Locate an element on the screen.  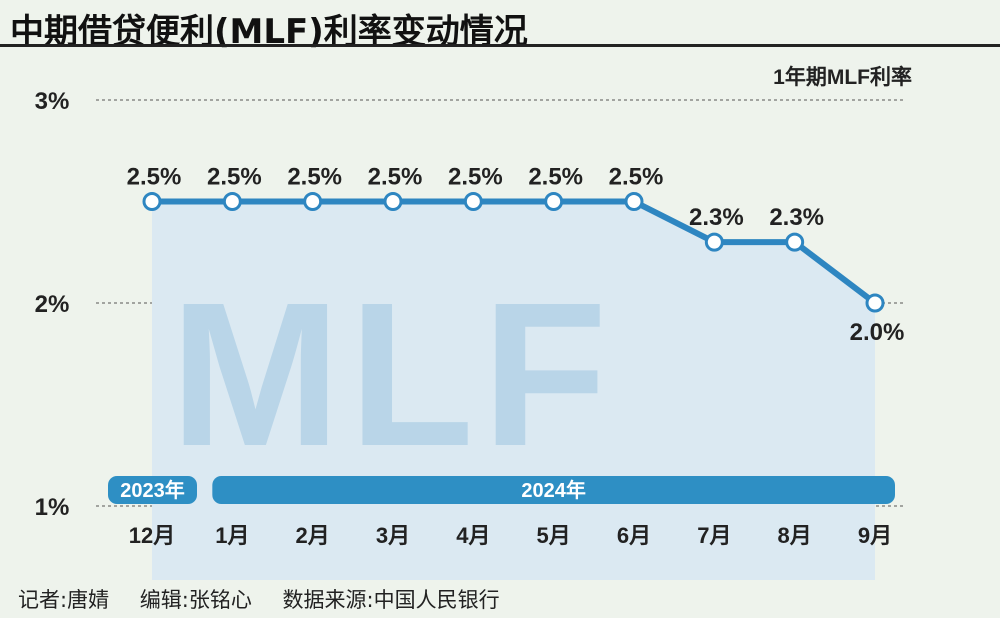
credit-editor: 编辑:张铭心 is located at coordinates (195, 600).